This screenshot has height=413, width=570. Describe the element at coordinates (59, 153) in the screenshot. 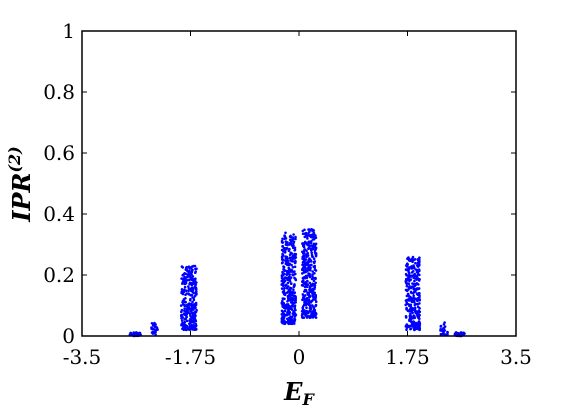

I see `y-tick-label: 0.6` at that location.